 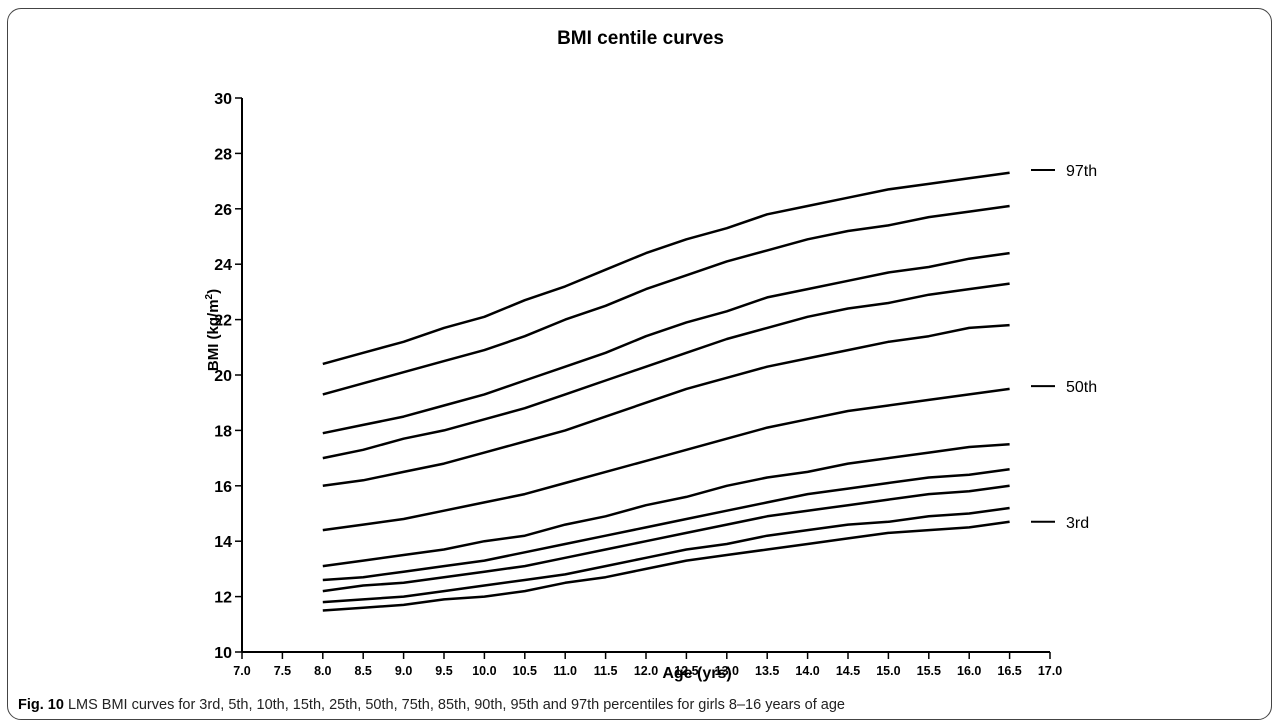 What do you see at coordinates (241, 671) in the screenshot?
I see `x-tick-label: 7.0` at bounding box center [241, 671].